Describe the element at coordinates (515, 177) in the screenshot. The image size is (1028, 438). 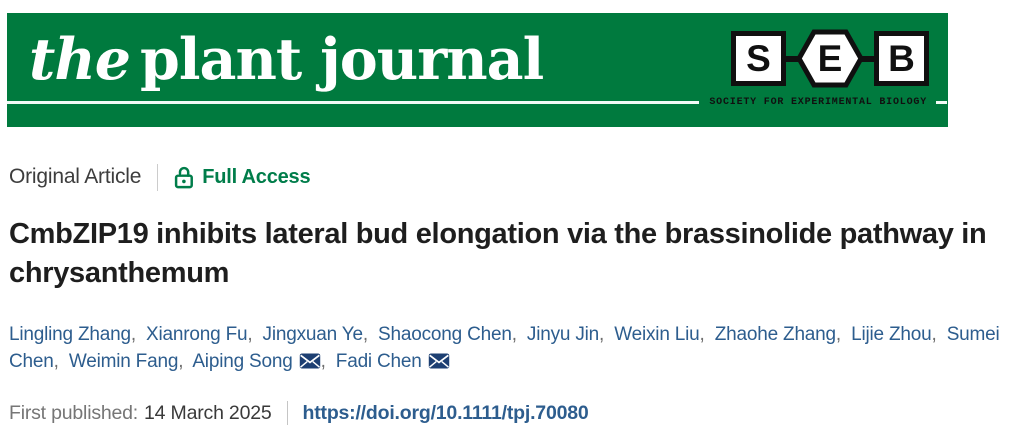
I see `article-meta-row: Original Article Full Access` at that location.